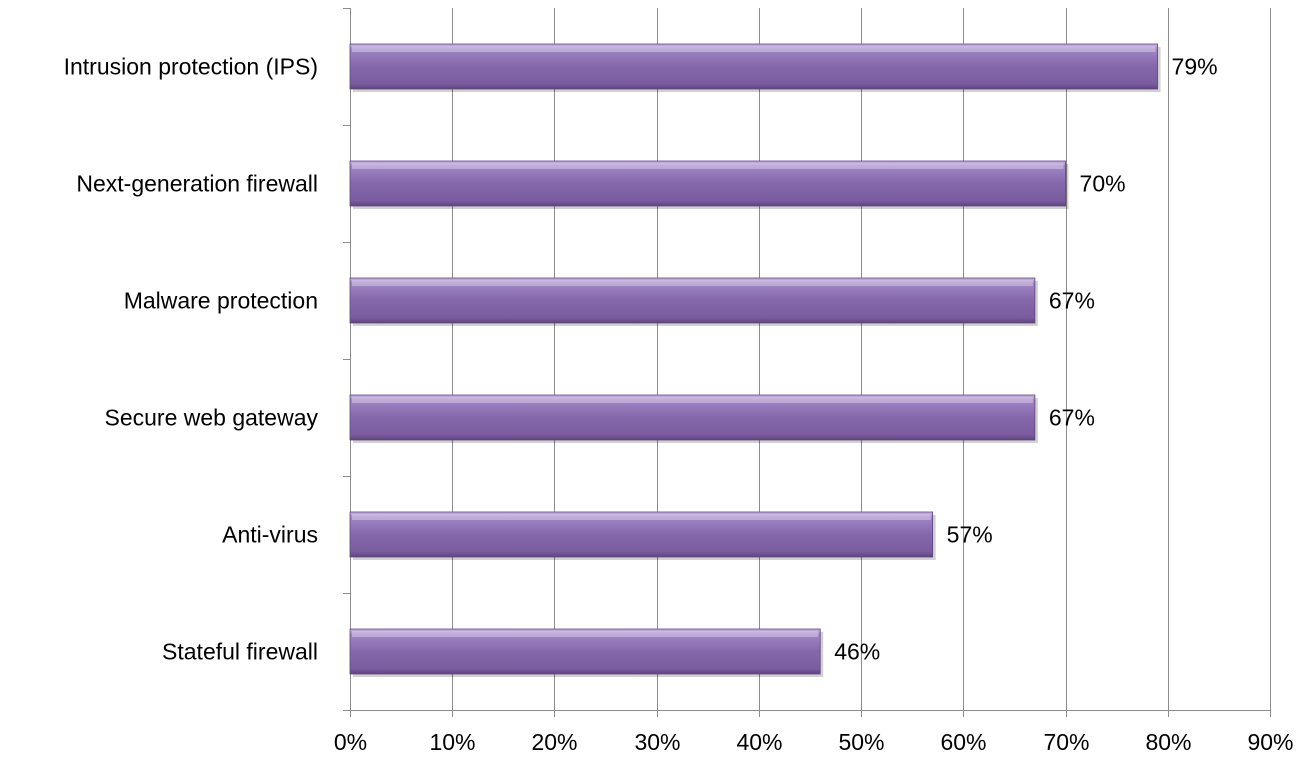 The height and width of the screenshot is (759, 1303). I want to click on x-tick-label: 30%, so click(657, 742).